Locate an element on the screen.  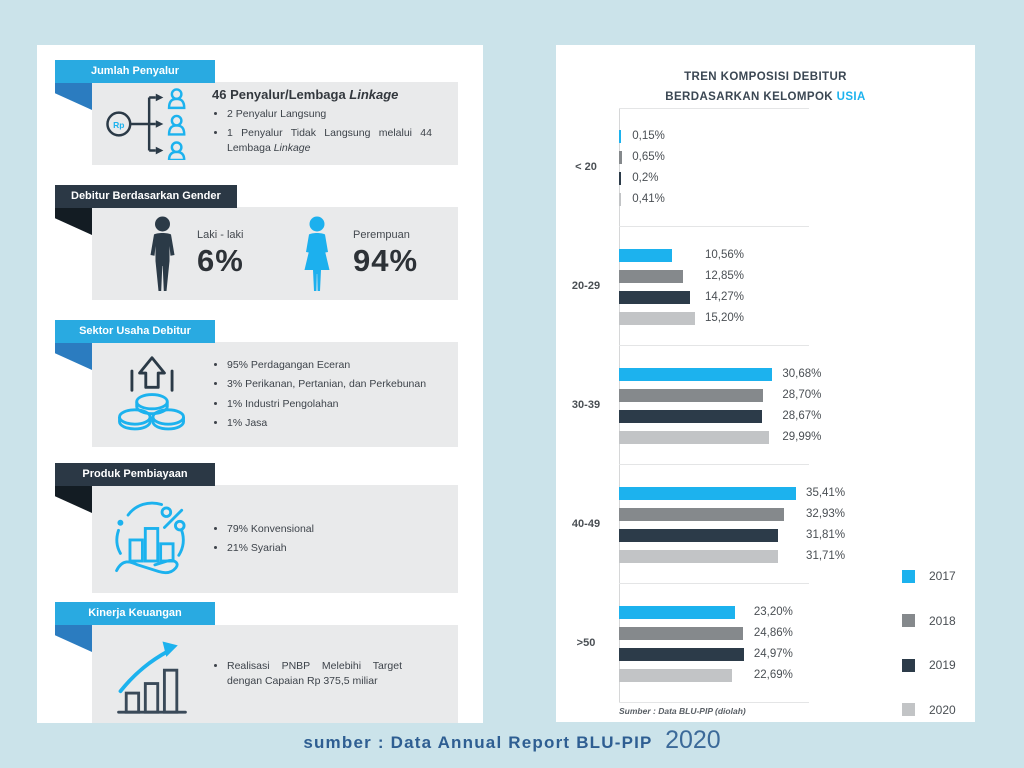
gender-female: Perempuan 94% is located at coordinates (373, 254).